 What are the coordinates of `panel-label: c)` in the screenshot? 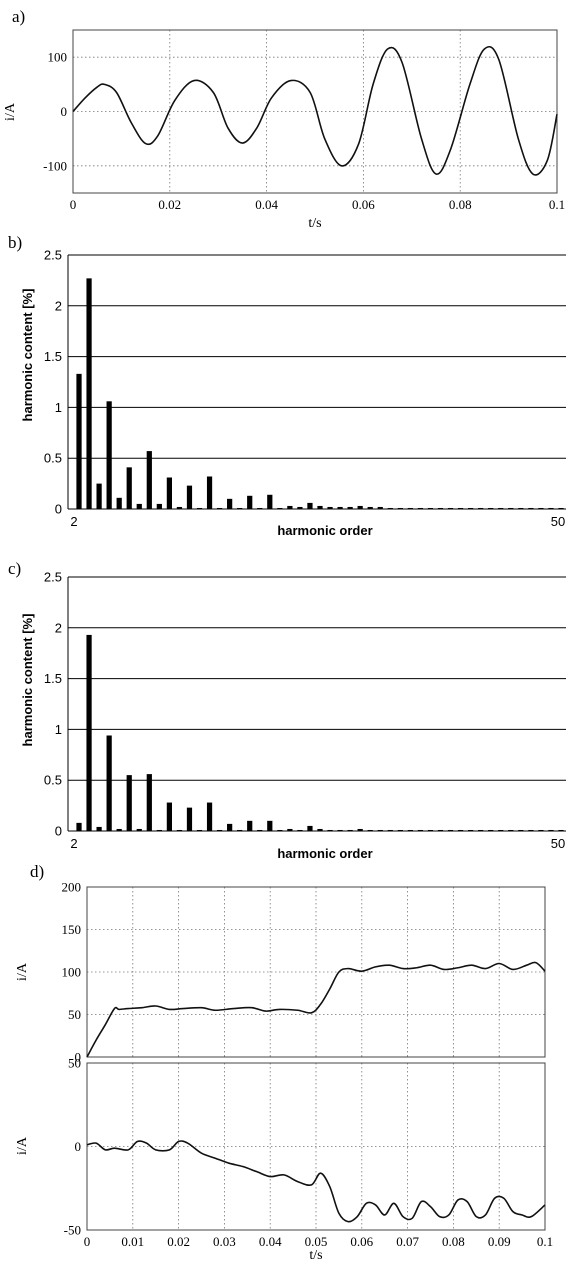 It's located at (14, 568).